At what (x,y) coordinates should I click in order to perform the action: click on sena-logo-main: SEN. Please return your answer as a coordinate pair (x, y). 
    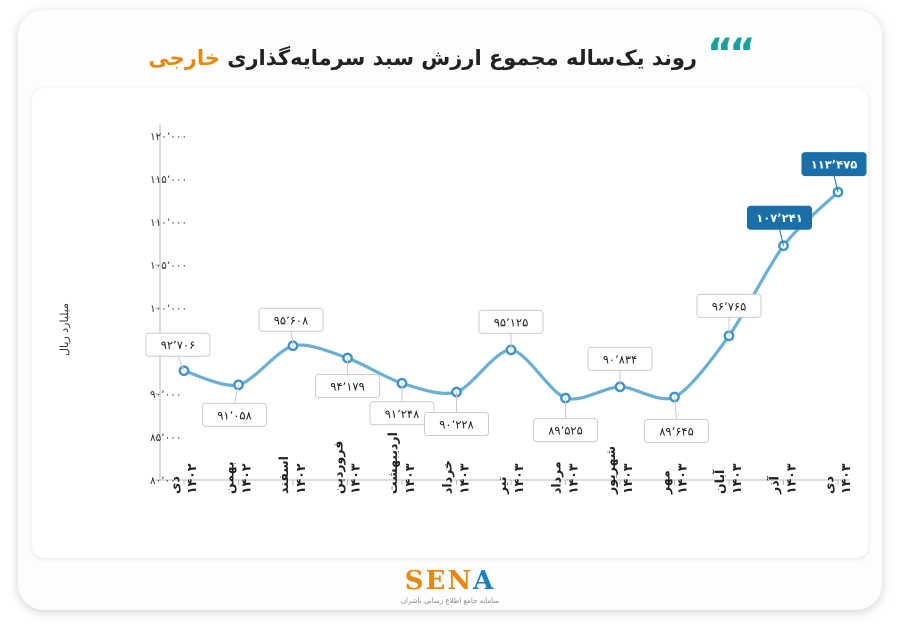
    Looking at the image, I should click on (439, 581).